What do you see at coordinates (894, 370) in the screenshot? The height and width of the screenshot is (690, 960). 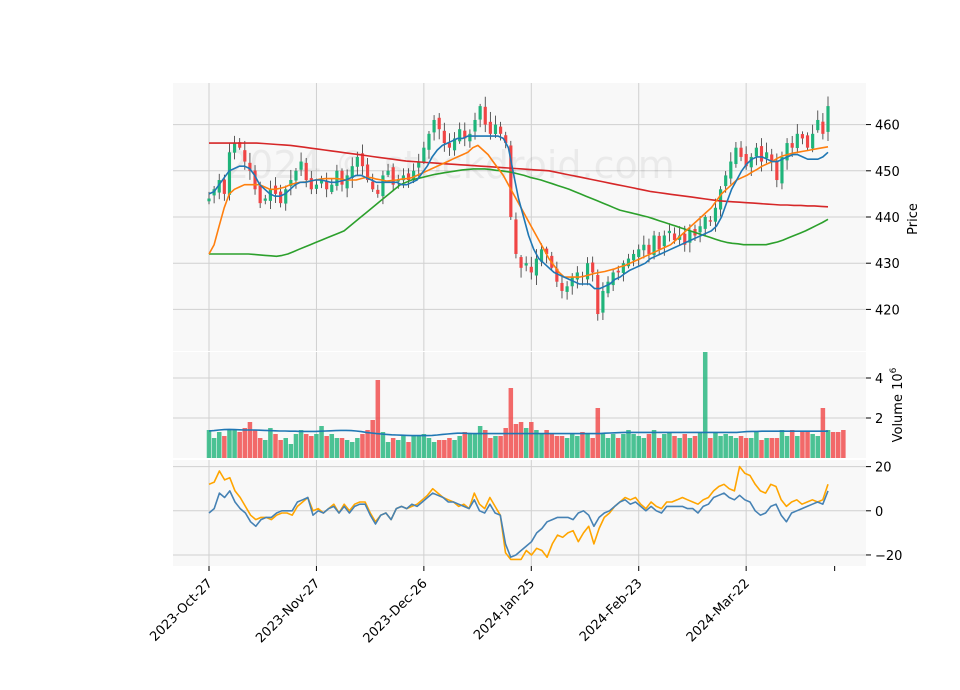 I see `volume-axis-label-power: 6` at bounding box center [894, 370].